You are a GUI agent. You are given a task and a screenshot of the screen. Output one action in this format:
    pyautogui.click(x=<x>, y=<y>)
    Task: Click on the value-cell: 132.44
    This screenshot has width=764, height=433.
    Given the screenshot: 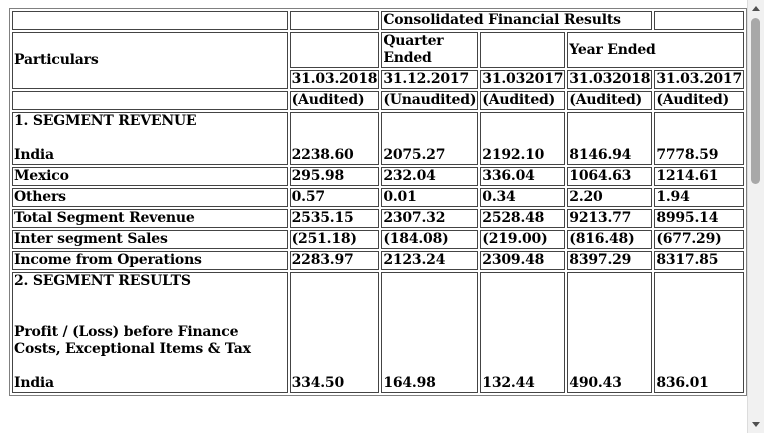 What is the action you would take?
    pyautogui.click(x=523, y=332)
    